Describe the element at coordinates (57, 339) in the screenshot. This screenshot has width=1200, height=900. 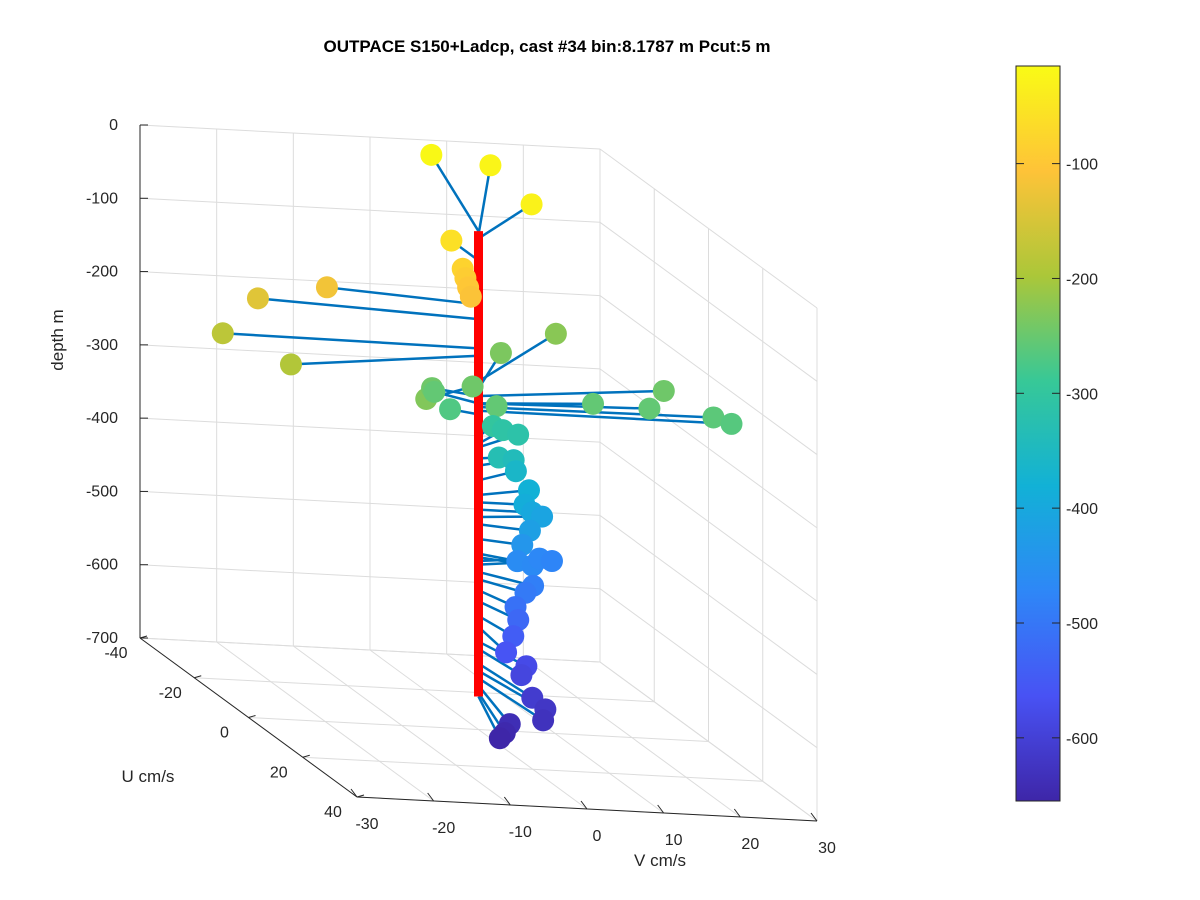
I see `z-axis-label: depth m` at that location.